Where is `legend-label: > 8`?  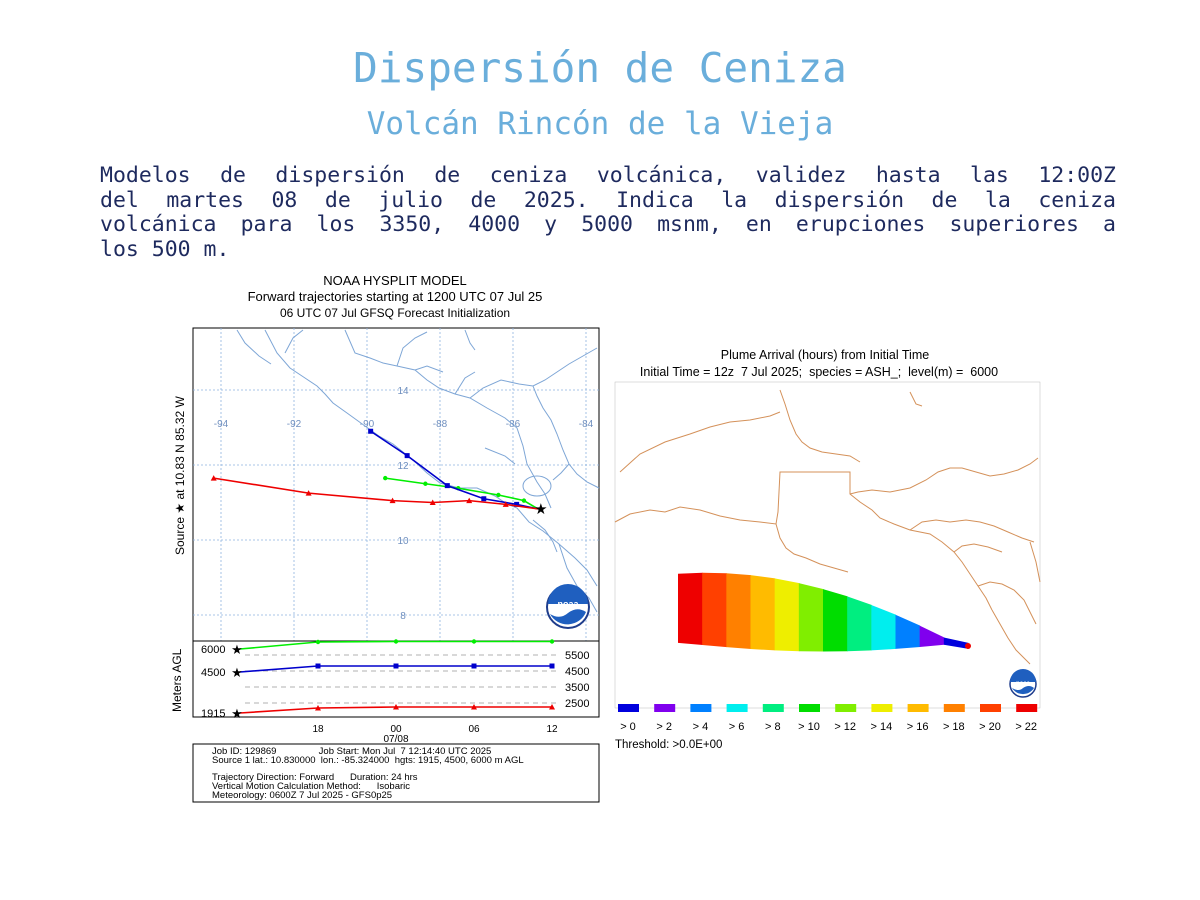 legend-label: > 8 is located at coordinates (773, 727).